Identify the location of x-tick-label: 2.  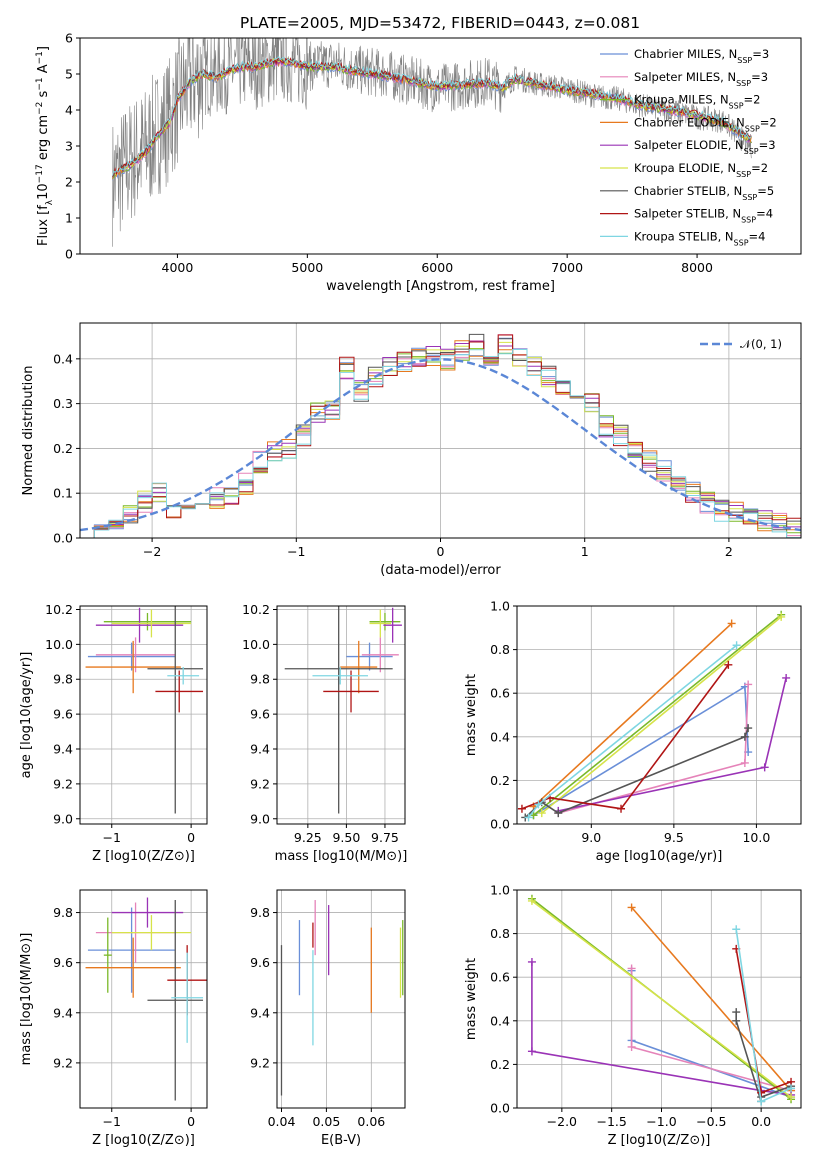
(729, 551).